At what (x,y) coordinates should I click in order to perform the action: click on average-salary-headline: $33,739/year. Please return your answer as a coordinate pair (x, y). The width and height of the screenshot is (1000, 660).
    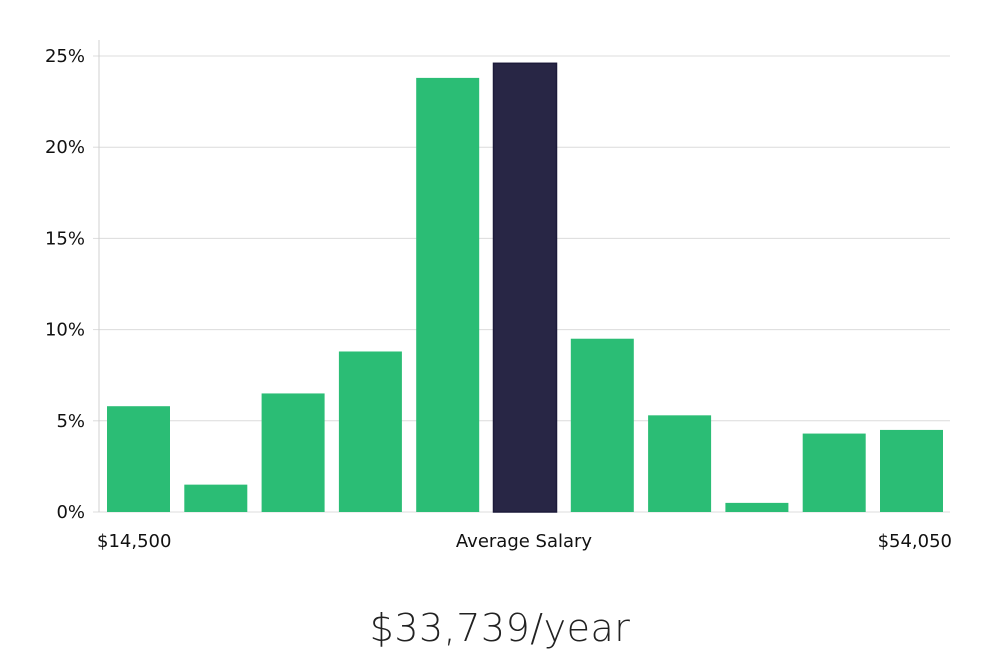
    Looking at the image, I should click on (500, 628).